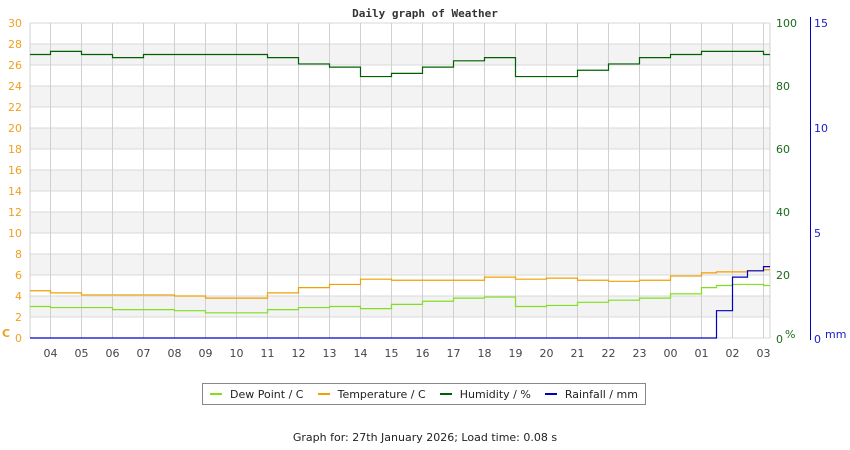 Image resolution: width=850 pixels, height=450 pixels. What do you see at coordinates (640, 353) in the screenshot?
I see `x-tick-label: 23` at bounding box center [640, 353].